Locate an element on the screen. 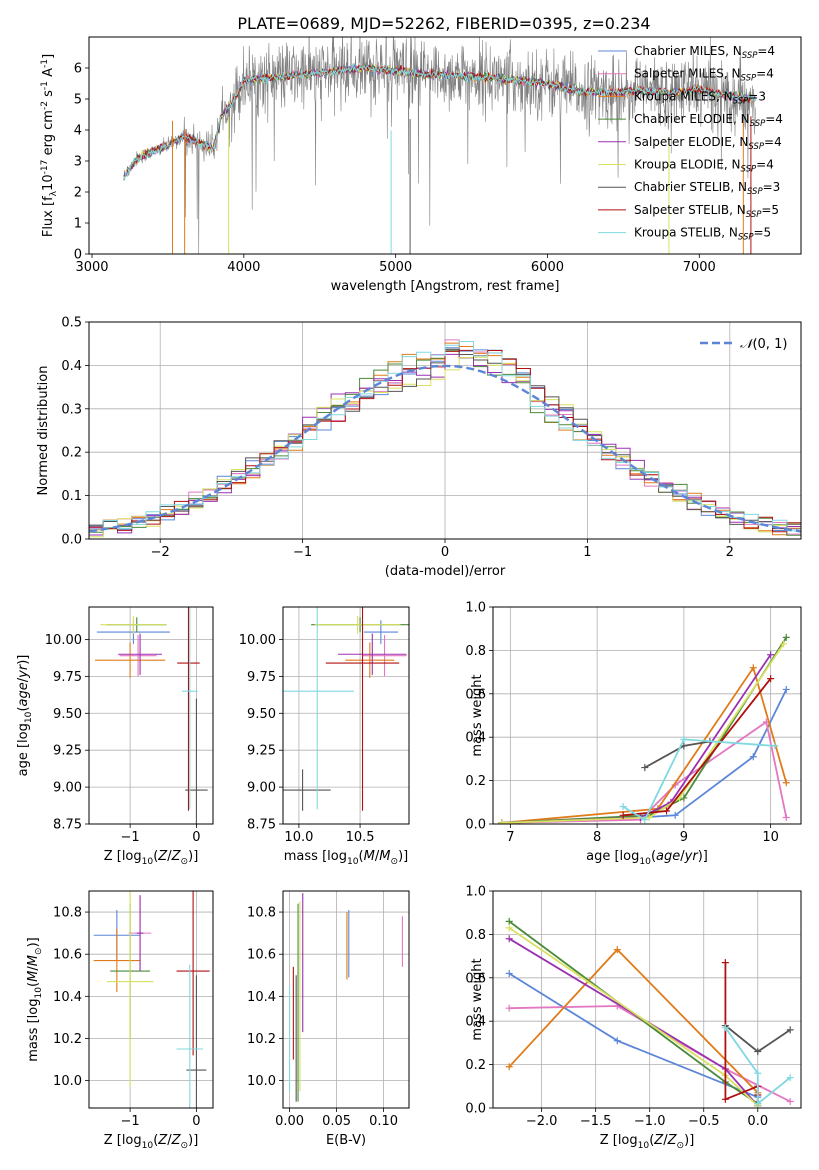  y-tick-label: 9.75 is located at coordinates (67, 677).